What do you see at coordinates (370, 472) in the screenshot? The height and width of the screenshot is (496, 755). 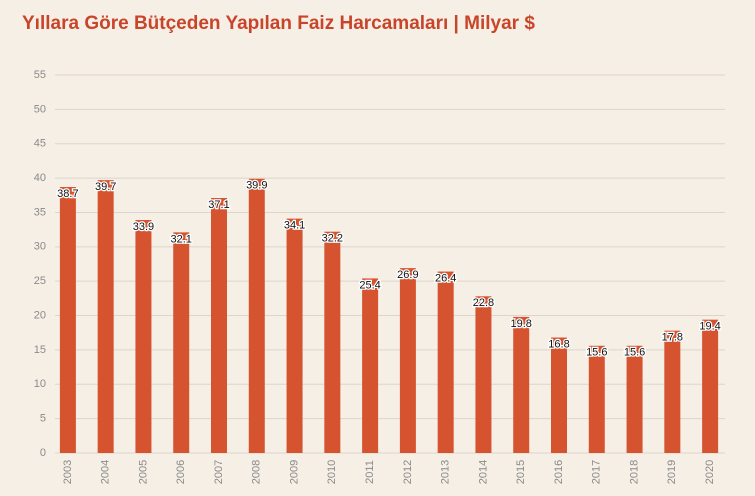 I see `x-tick-label: 2011` at bounding box center [370, 472].